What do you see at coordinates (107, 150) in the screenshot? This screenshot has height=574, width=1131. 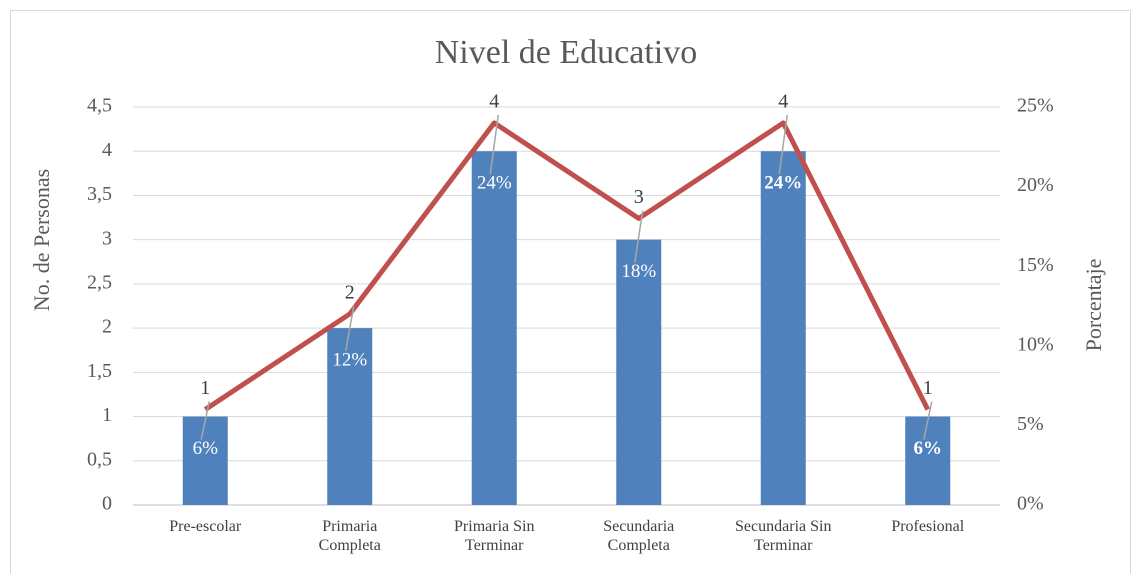 I see `y-tick-label: 4` at bounding box center [107, 150].